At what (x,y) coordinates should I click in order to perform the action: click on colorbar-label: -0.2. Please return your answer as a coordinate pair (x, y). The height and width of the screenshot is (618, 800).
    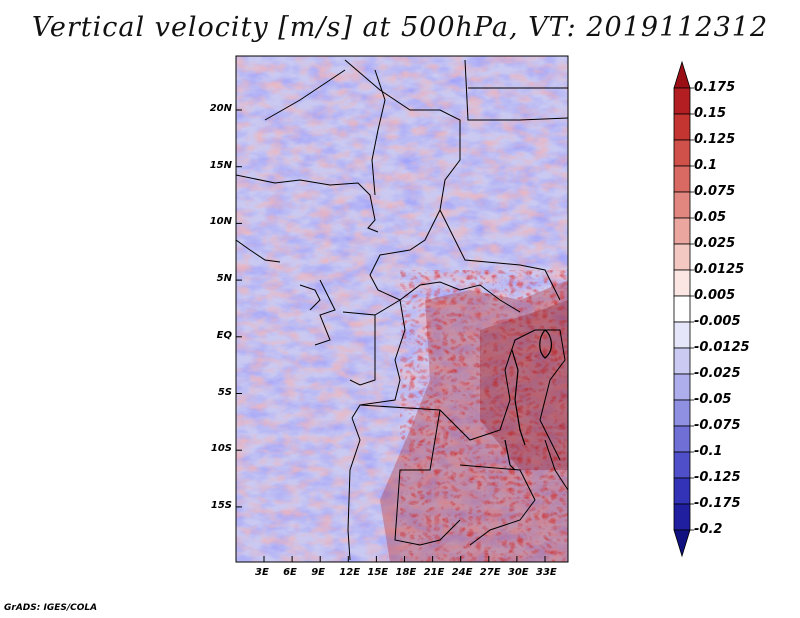
    Looking at the image, I should click on (708, 529).